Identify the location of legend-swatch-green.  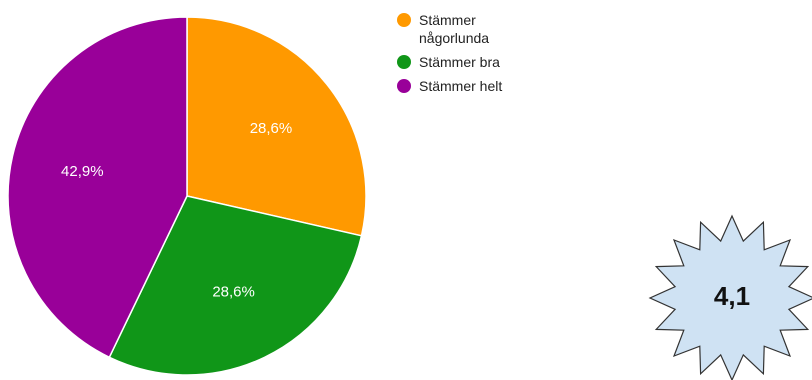
(404, 62).